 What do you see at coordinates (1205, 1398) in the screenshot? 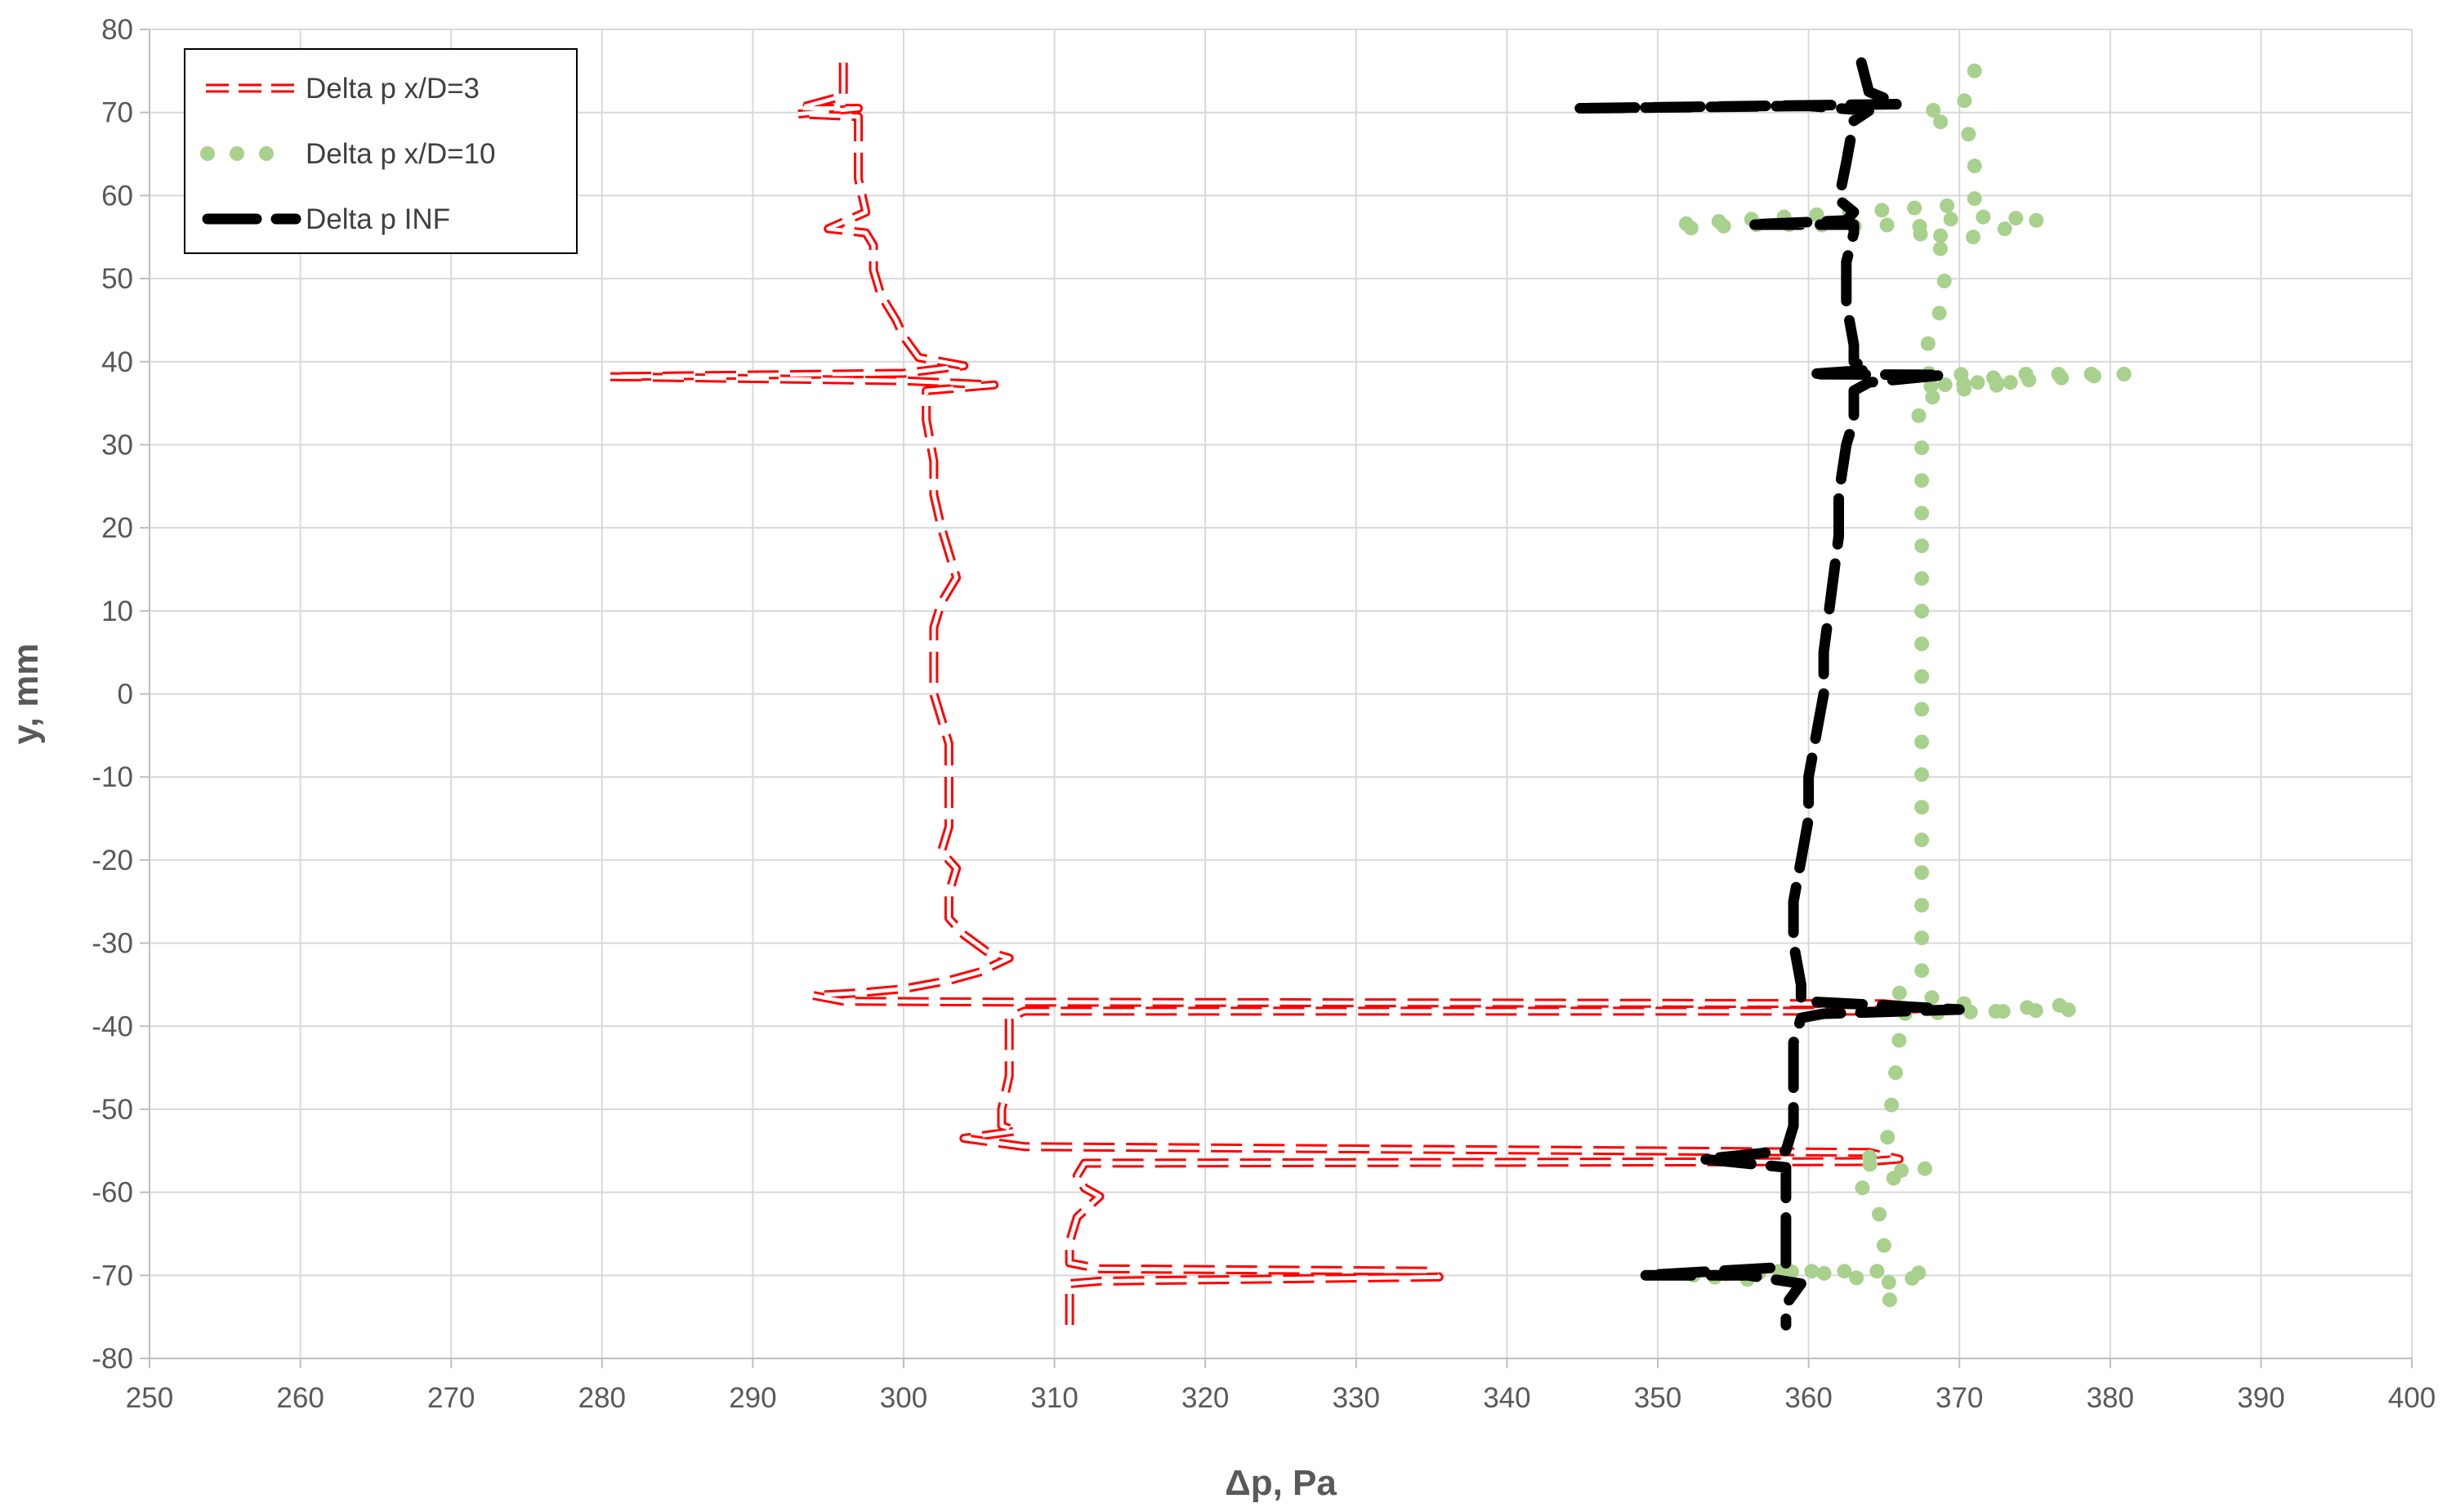
I see `x-tick-label: 320` at bounding box center [1205, 1398].